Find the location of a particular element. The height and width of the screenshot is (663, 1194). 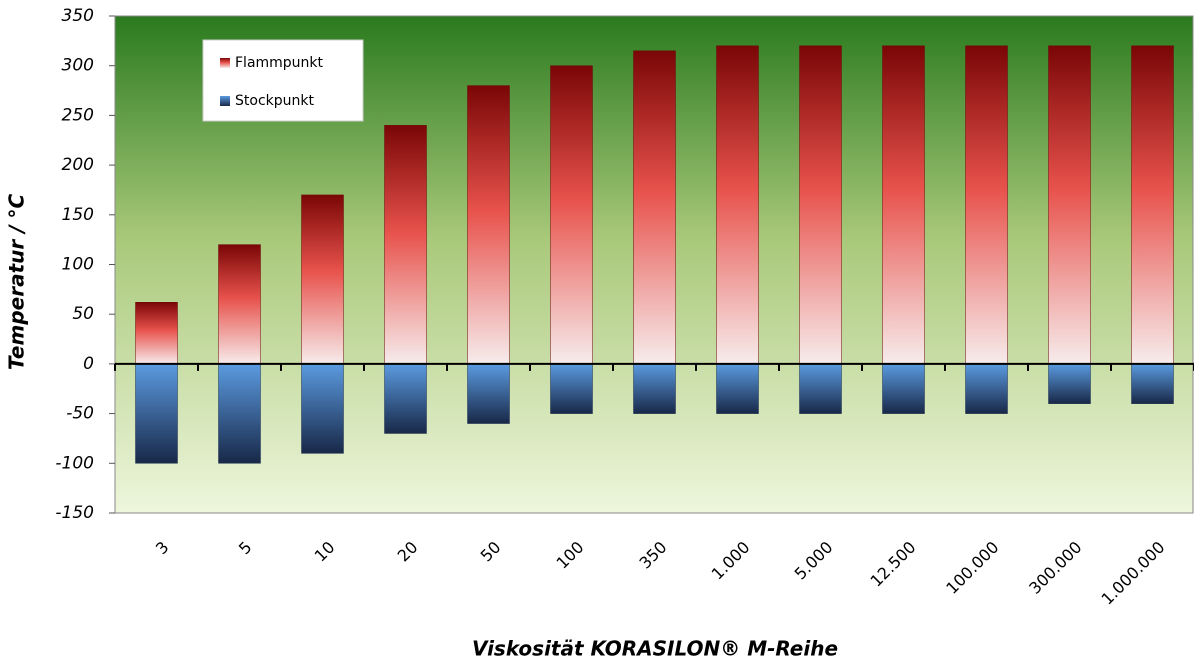

y-tick-label: 0 is located at coordinates (88, 364).